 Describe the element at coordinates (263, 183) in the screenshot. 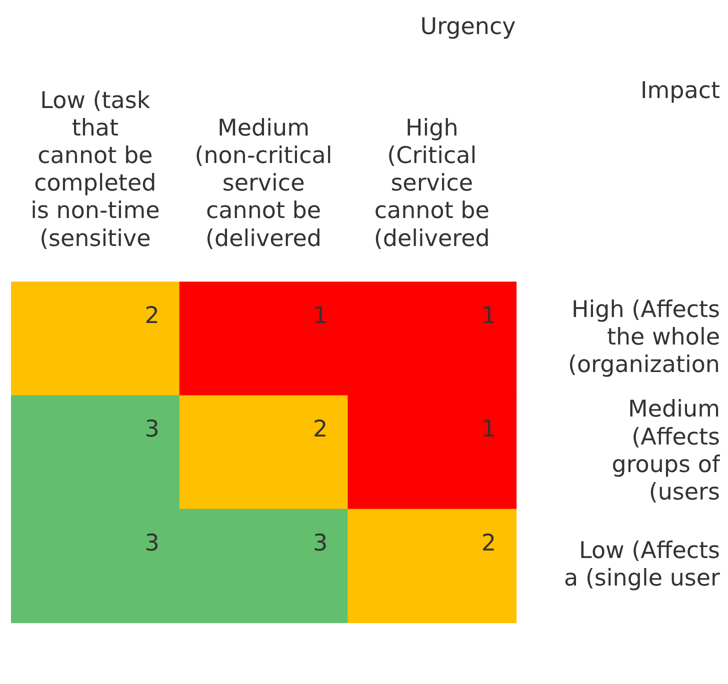

I see `x-tick-label: Medium (non-critical service cannot be (delivered` at that location.